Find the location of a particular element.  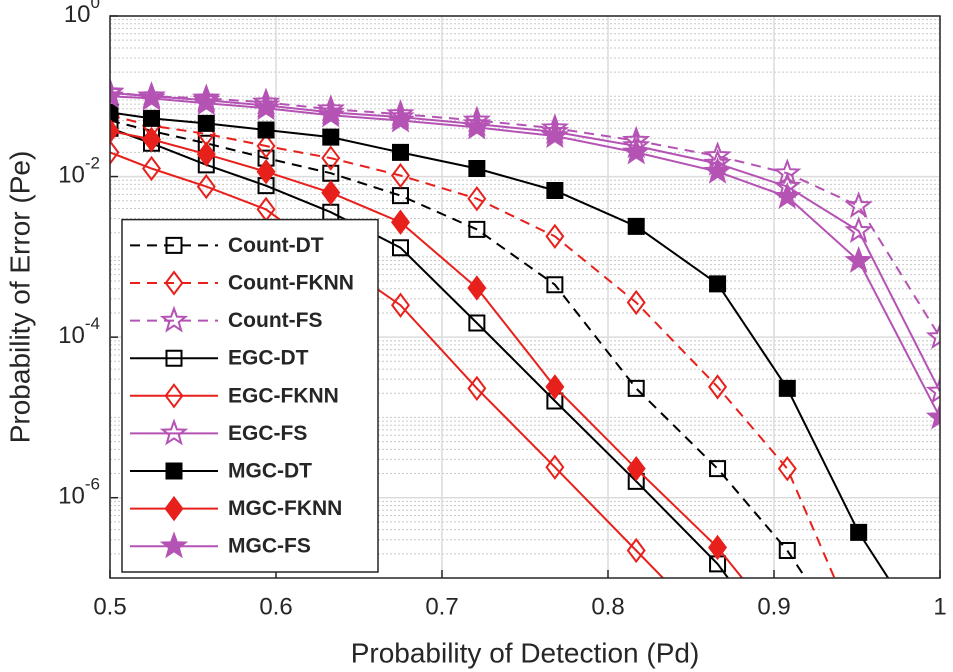

legend-label: EGC-FS is located at coordinates (267, 433).